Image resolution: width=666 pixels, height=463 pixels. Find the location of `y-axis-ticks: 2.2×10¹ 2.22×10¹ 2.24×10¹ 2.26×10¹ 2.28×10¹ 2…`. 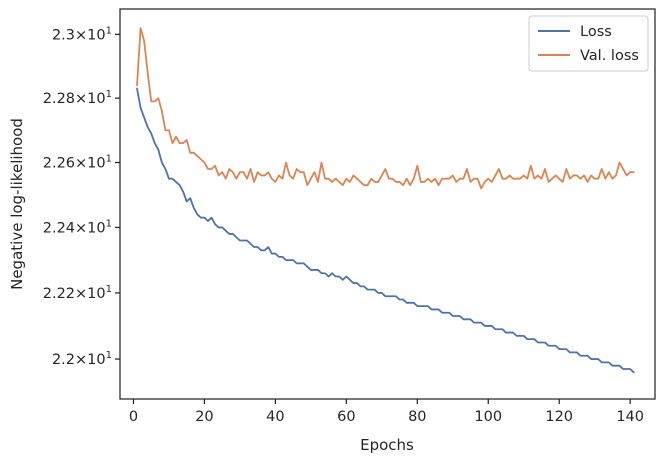

y-axis-ticks: 2.2×10¹ 2.22×10¹ 2.24×10¹ 2.26×10¹ 2.28×10¹ 2… is located at coordinates (81, 196).